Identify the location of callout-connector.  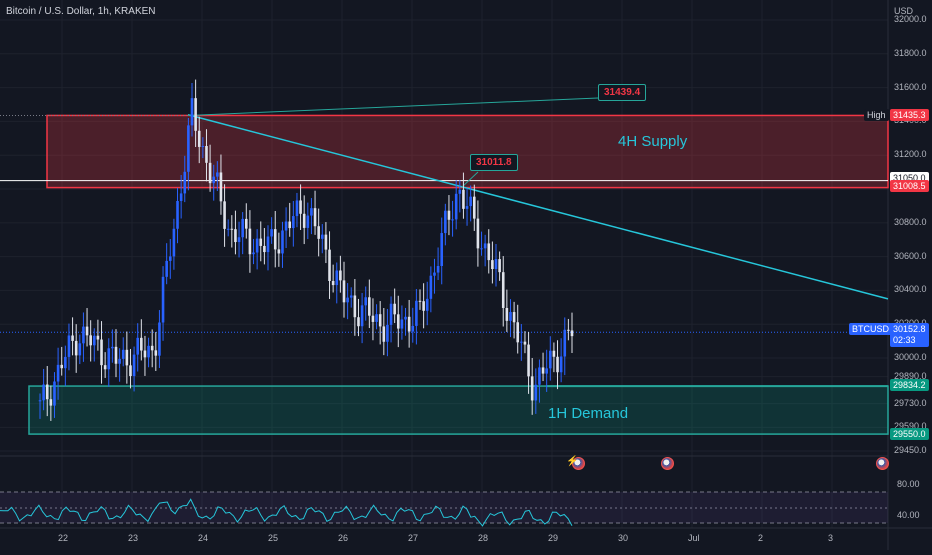
(393, 106).